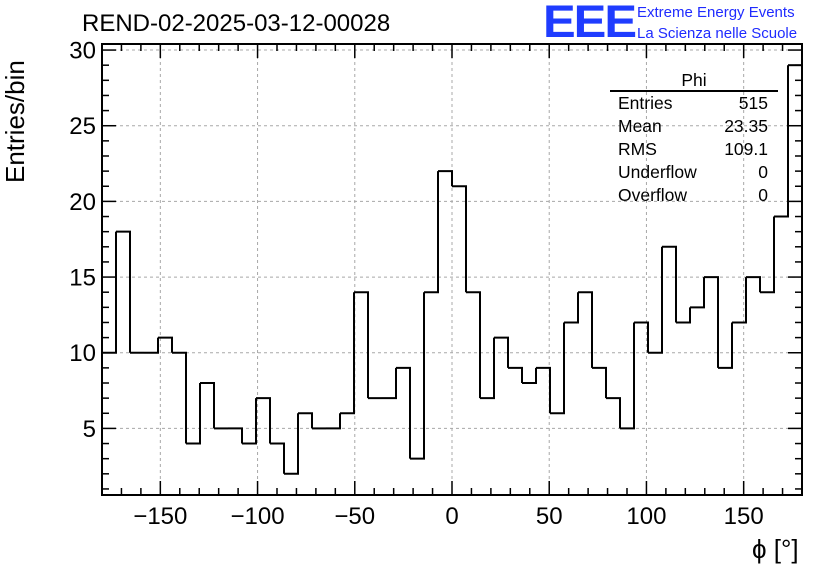 The image size is (836, 572). Describe the element at coordinates (746, 149) in the screenshot. I see `stats-value: 109.1` at that location.